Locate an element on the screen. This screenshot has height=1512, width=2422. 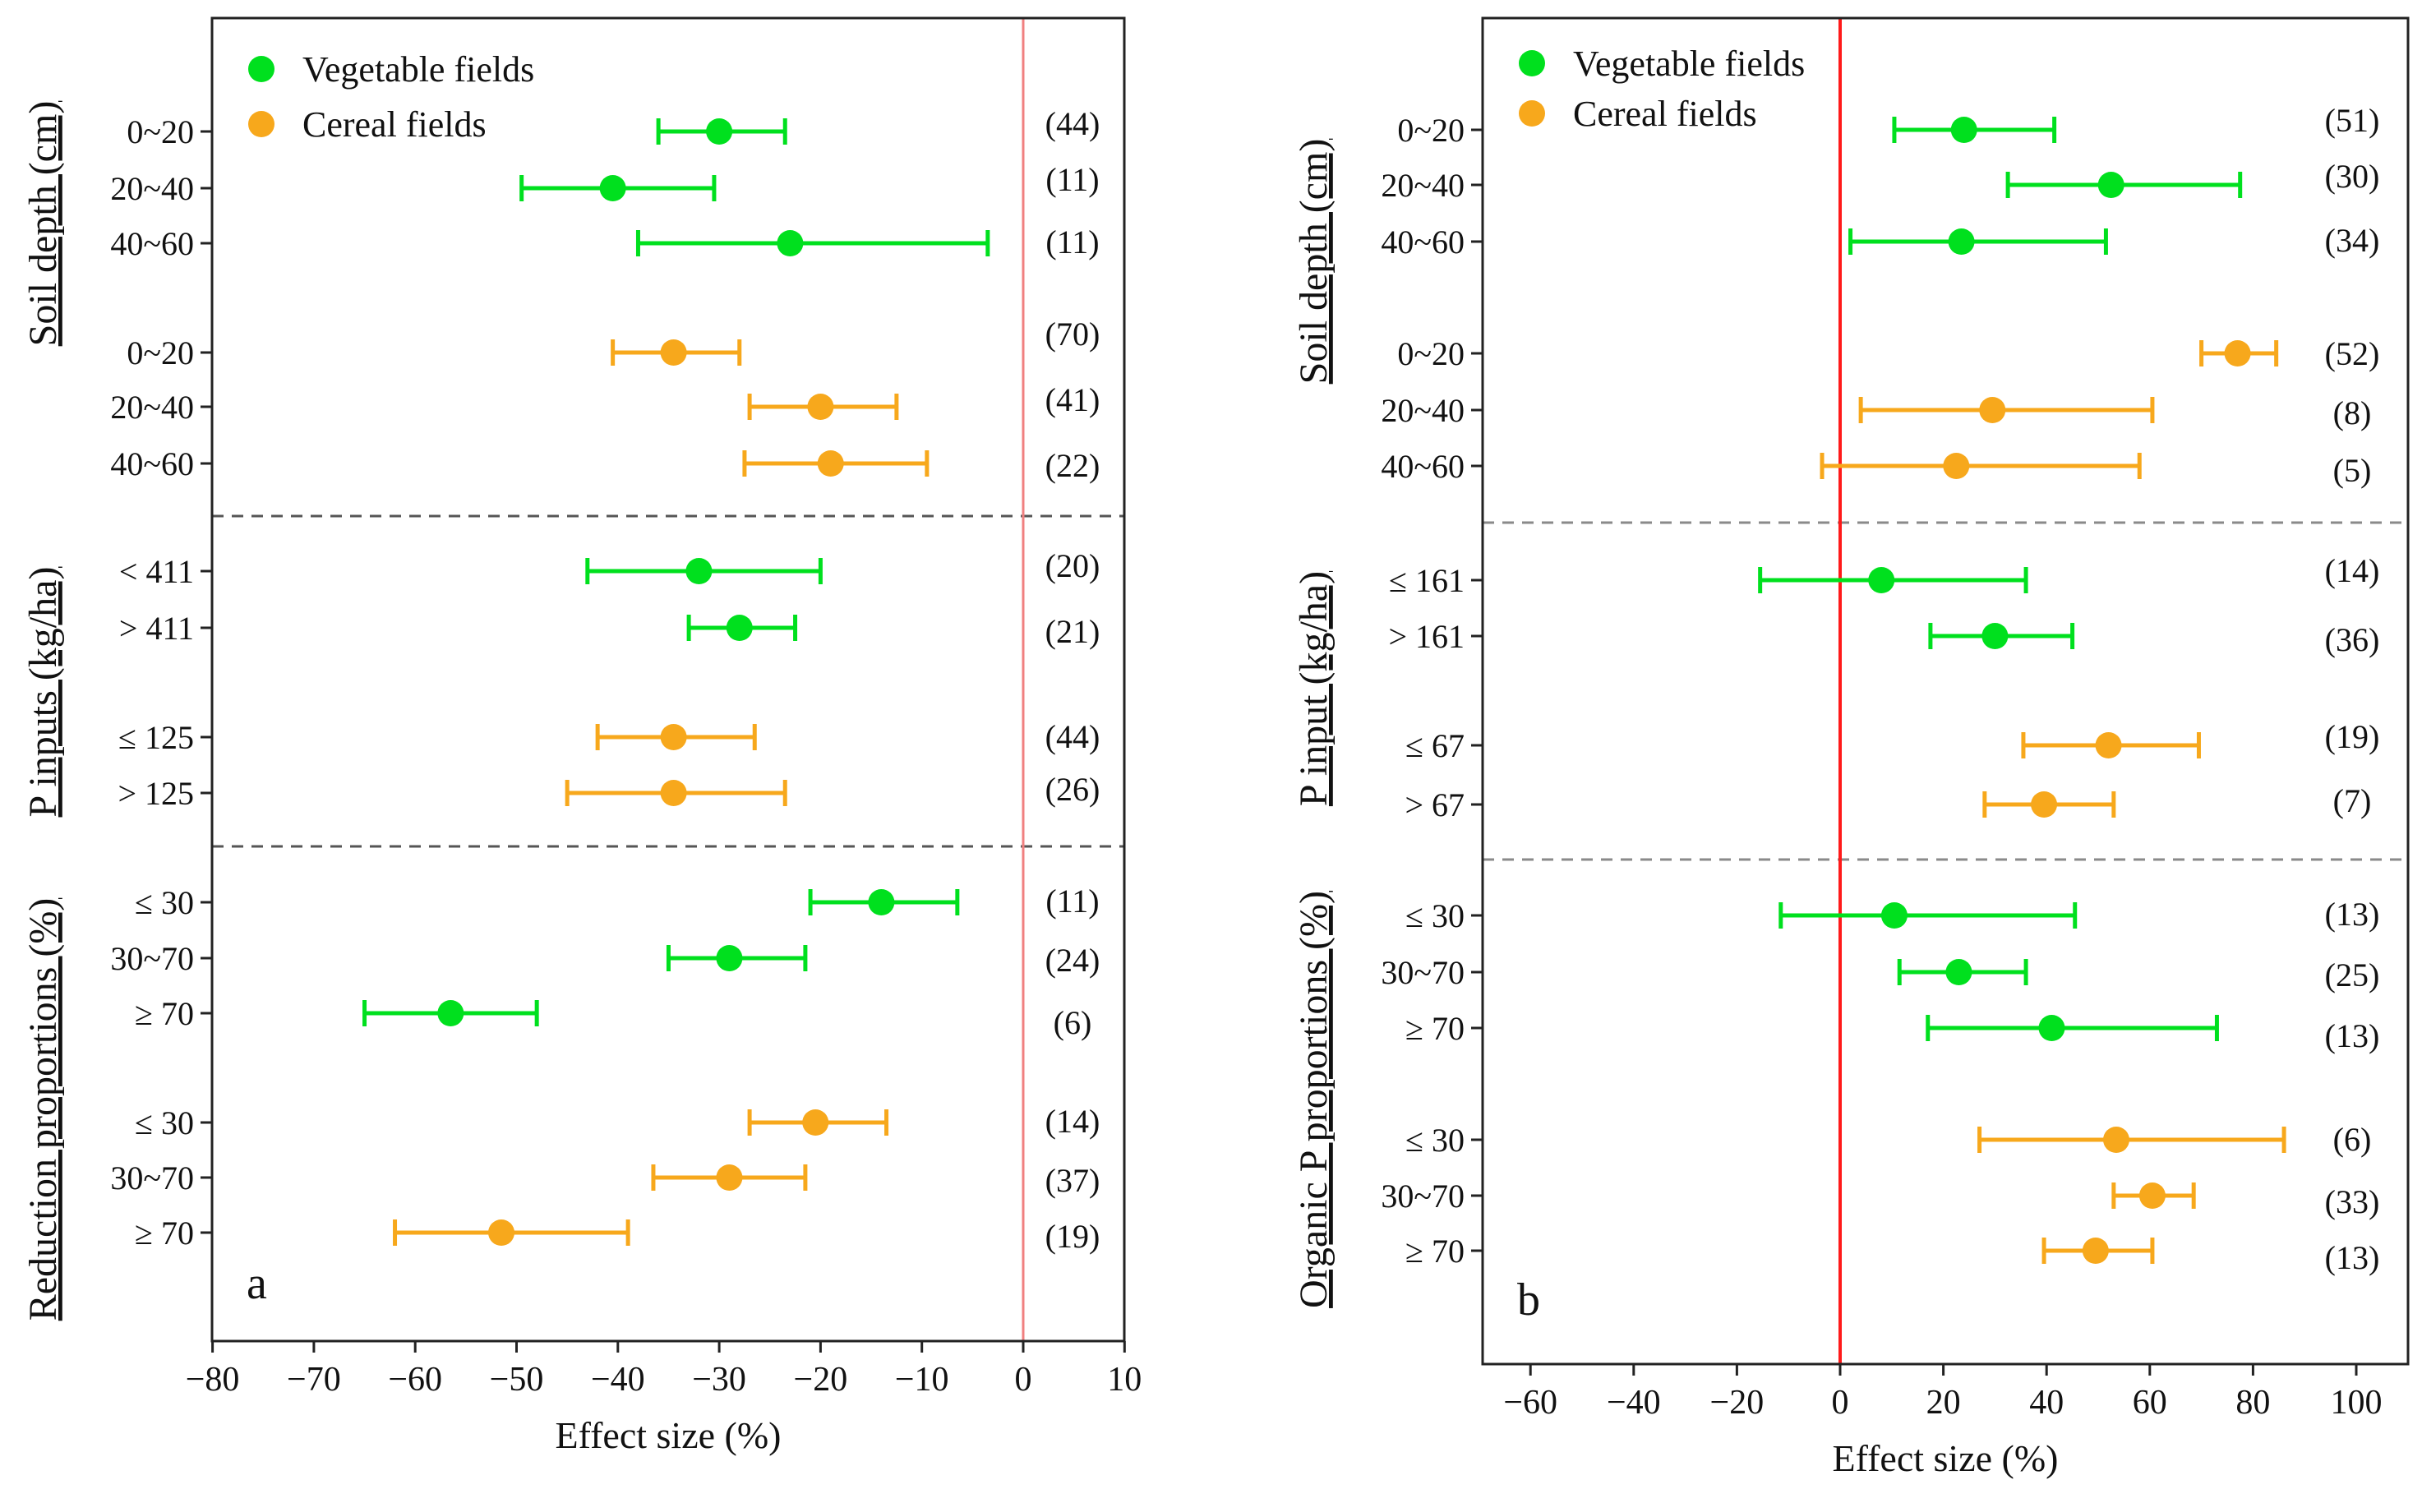
sample-size-label: (7) is located at coordinates (2352, 801).